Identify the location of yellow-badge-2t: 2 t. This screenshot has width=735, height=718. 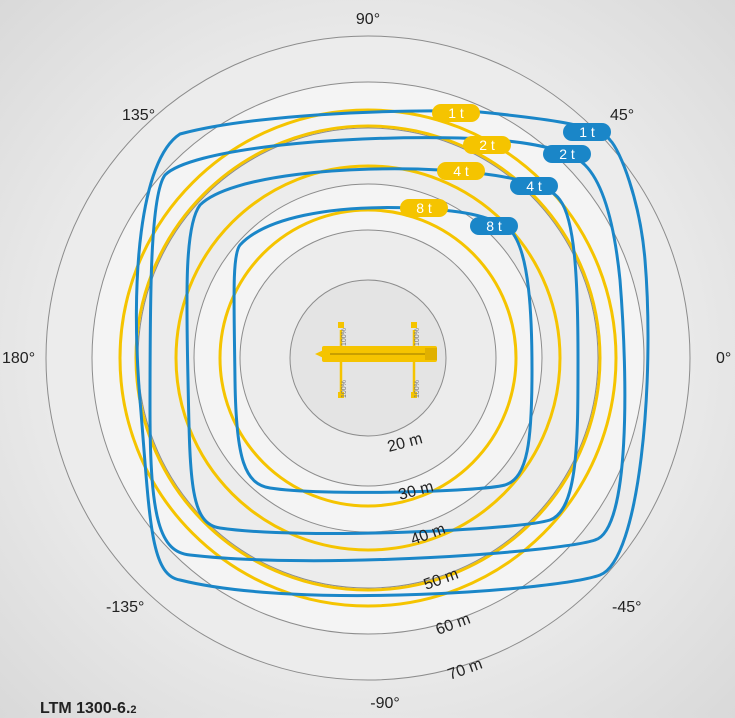
(487, 145).